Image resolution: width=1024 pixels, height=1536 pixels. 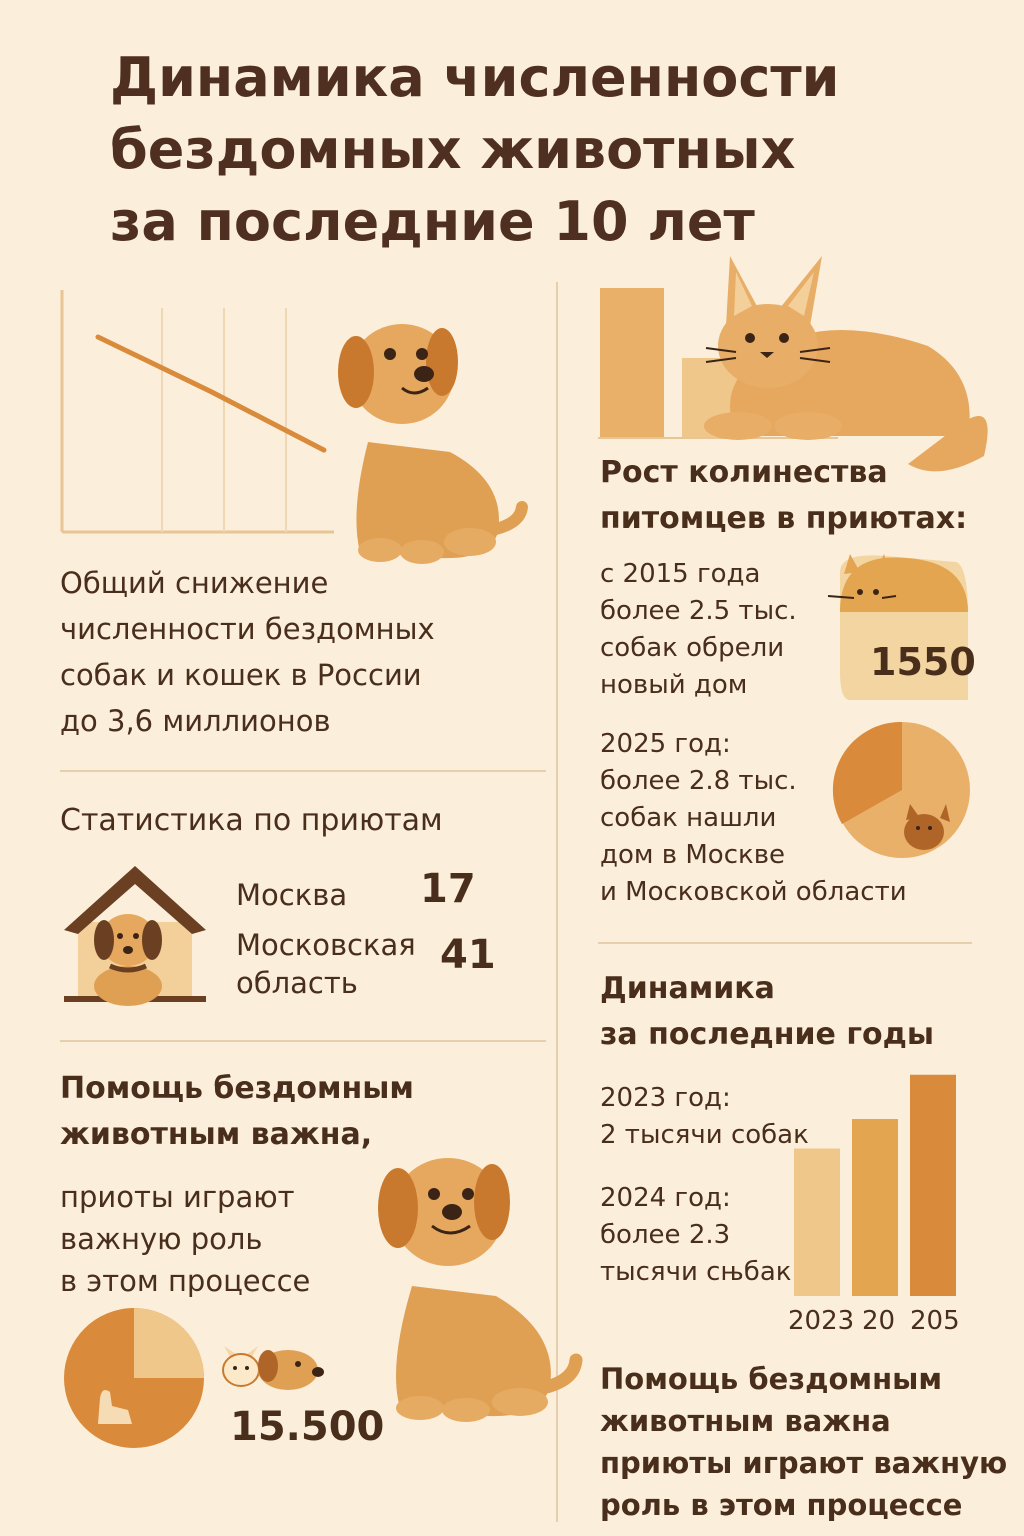 What do you see at coordinates (767, 1011) in the screenshot?
I see `dynamics-heading: Динамика за последние годы` at bounding box center [767, 1011].